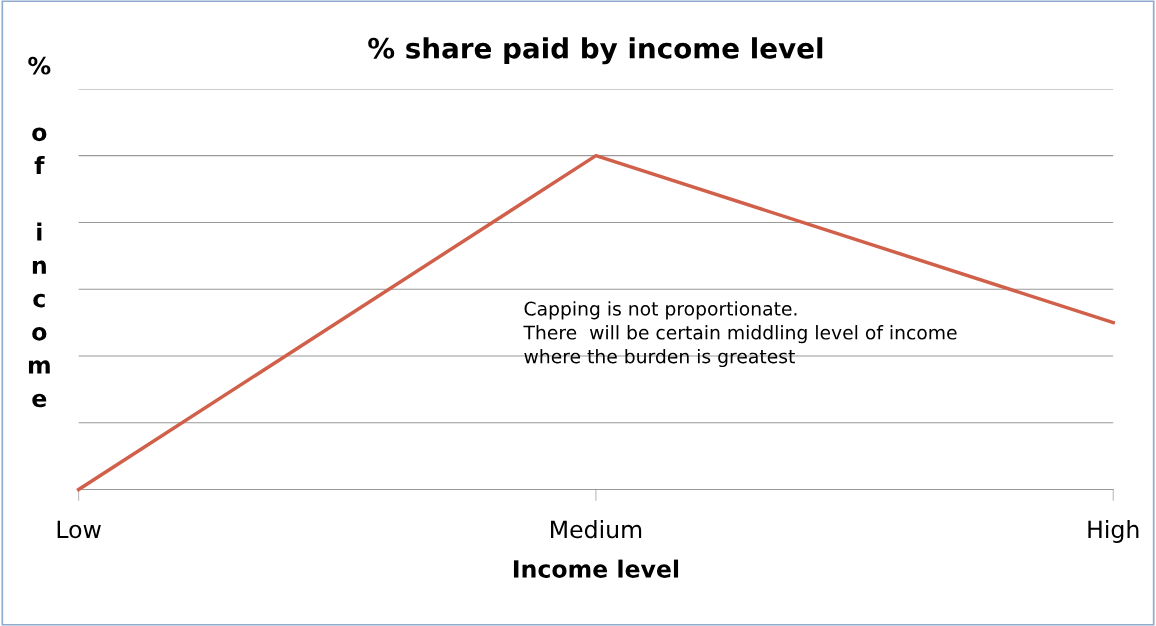  I want to click on x-tick-label: Medium, so click(596, 529).